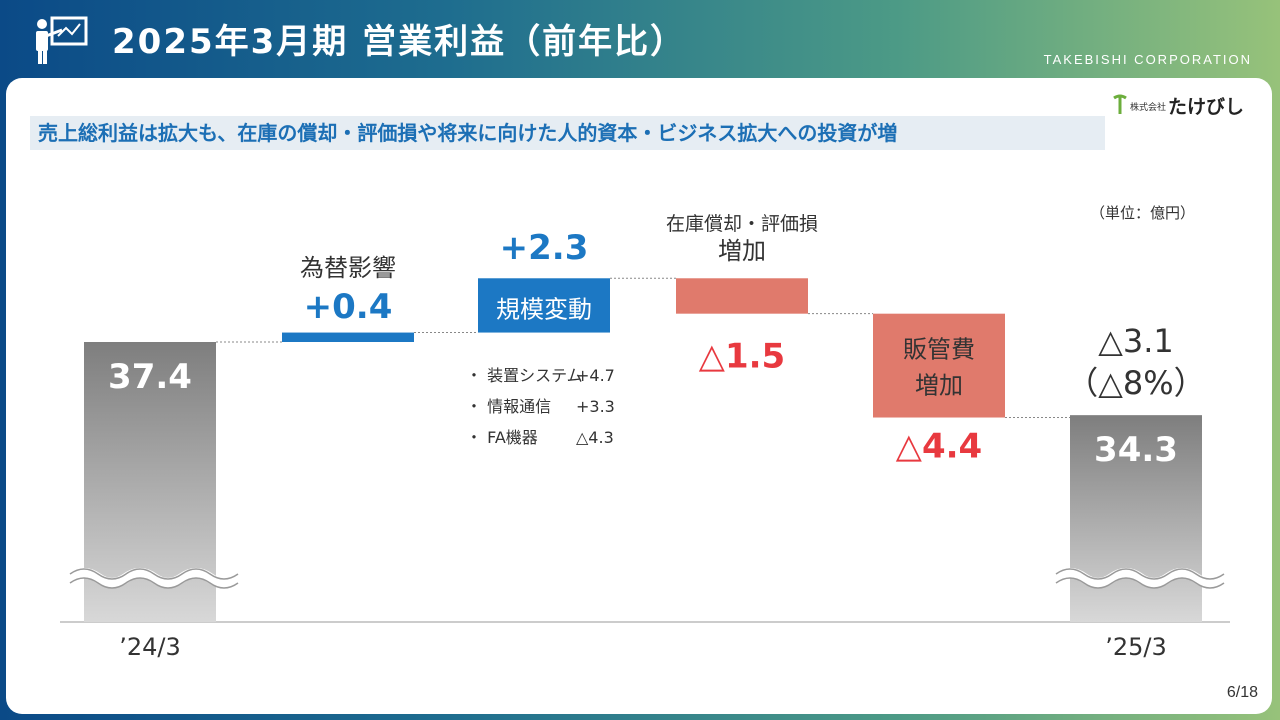 The height and width of the screenshot is (720, 1280). I want to click on breakdown-item: ・ 情報通信 +3.3, so click(540, 405).